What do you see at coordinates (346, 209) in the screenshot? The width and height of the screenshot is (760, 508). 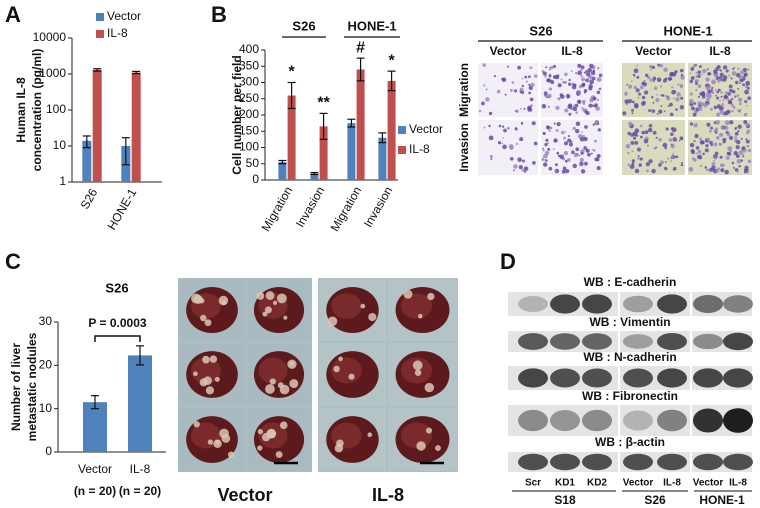 I see `x-tick-label: Migration` at bounding box center [346, 209].